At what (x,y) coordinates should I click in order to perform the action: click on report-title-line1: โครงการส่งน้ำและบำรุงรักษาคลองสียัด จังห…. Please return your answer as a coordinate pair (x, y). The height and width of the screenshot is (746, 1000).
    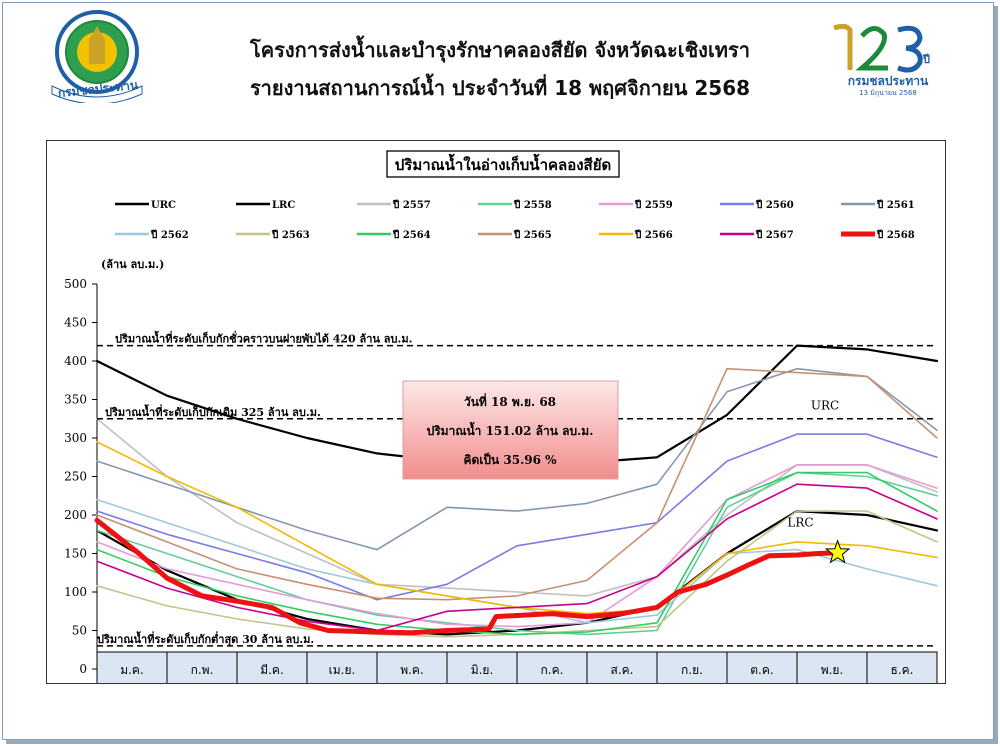
    Looking at the image, I should click on (500, 50).